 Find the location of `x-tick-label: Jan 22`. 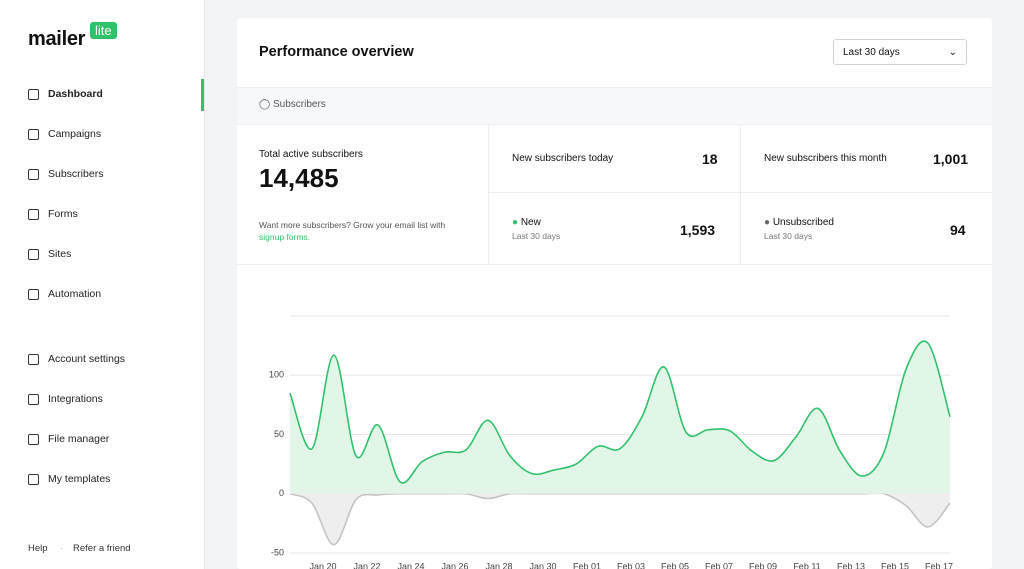

x-tick-label: Jan 22 is located at coordinates (366, 565).